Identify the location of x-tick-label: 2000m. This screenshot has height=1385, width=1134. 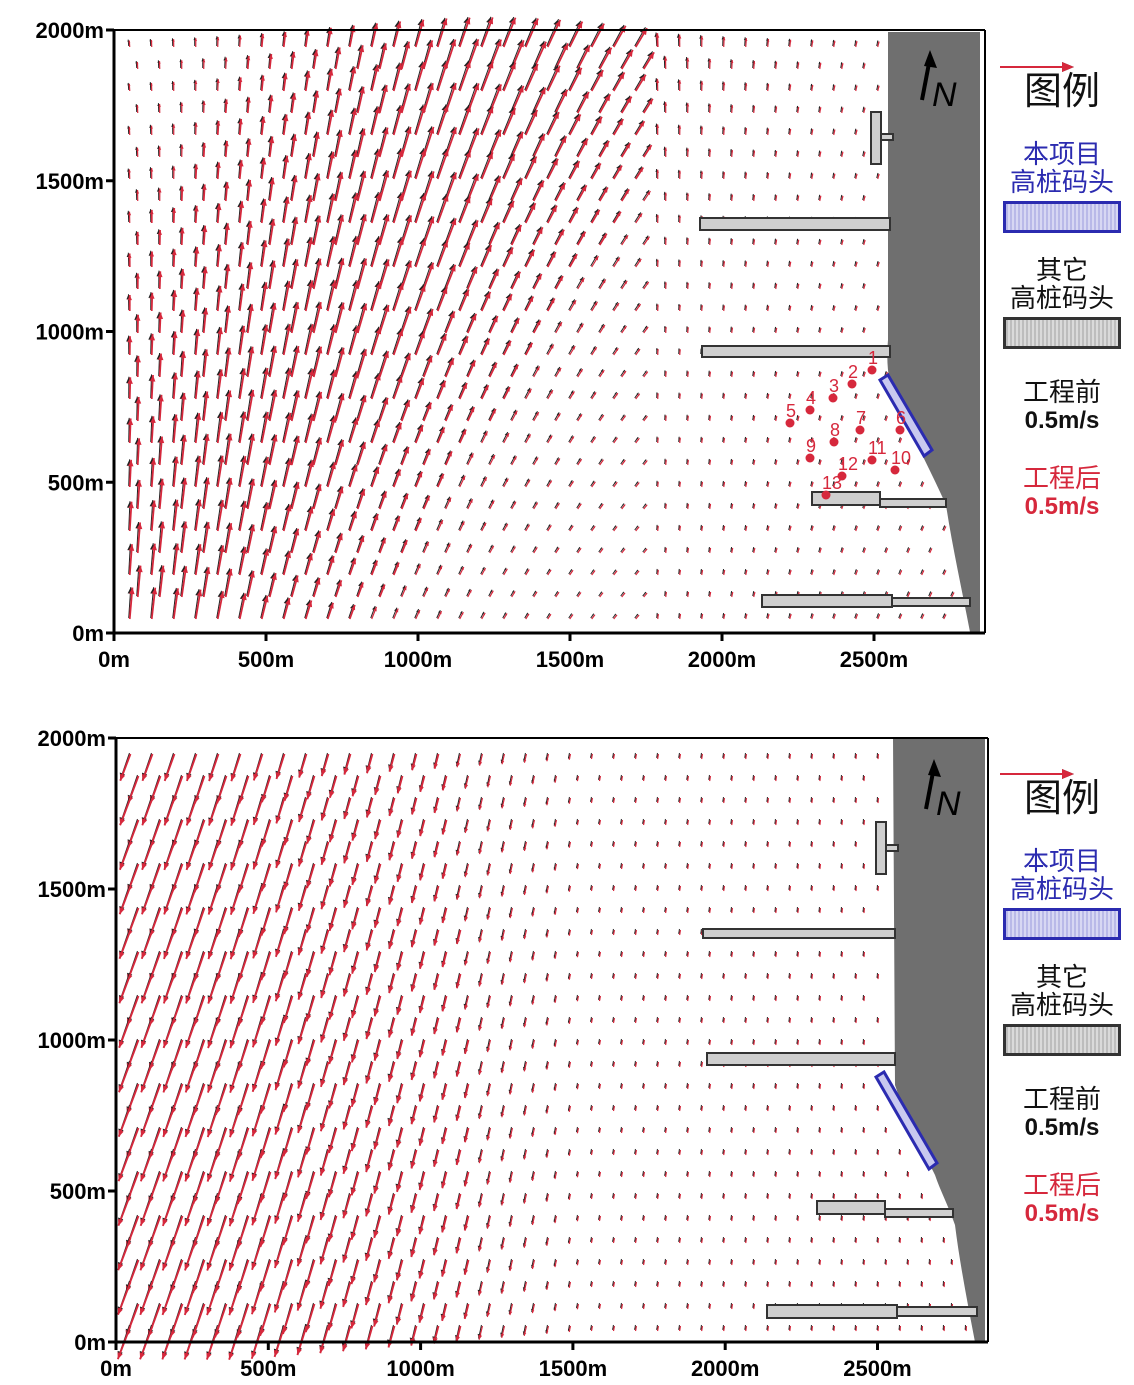
(722, 659).